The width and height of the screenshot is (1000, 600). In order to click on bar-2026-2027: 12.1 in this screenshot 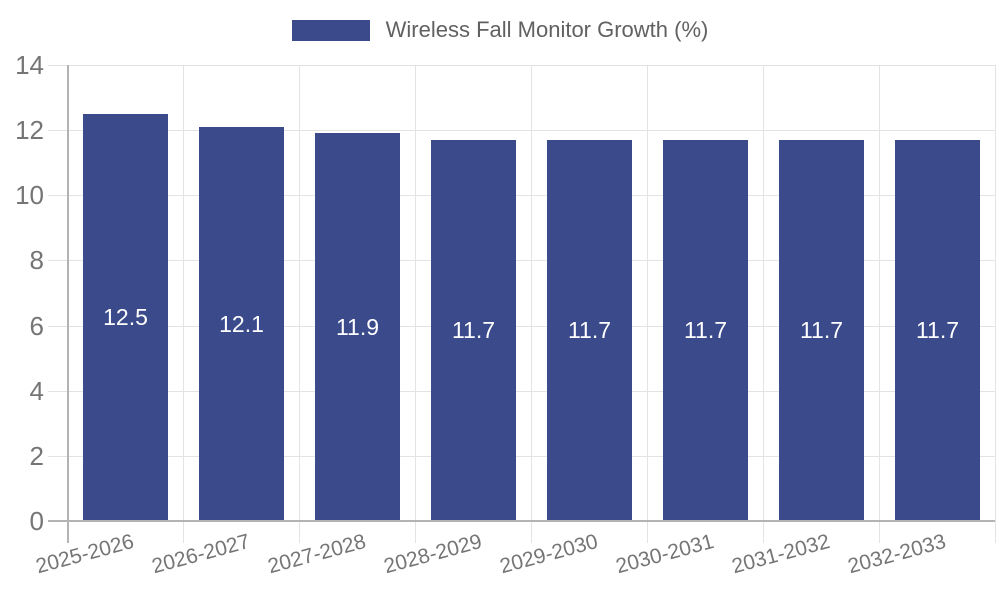, I will do `click(241, 324)`.